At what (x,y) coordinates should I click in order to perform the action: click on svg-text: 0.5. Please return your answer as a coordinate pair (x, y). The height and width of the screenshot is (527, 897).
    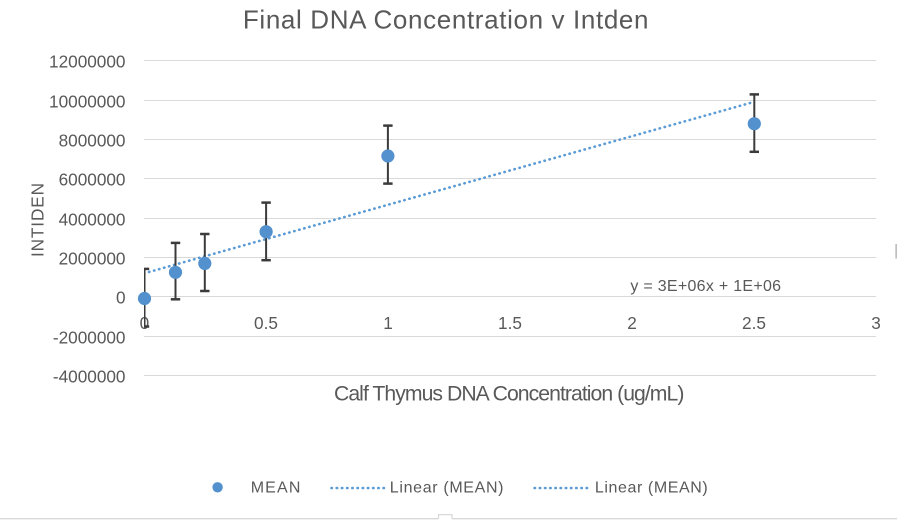
    Looking at the image, I should click on (266, 323).